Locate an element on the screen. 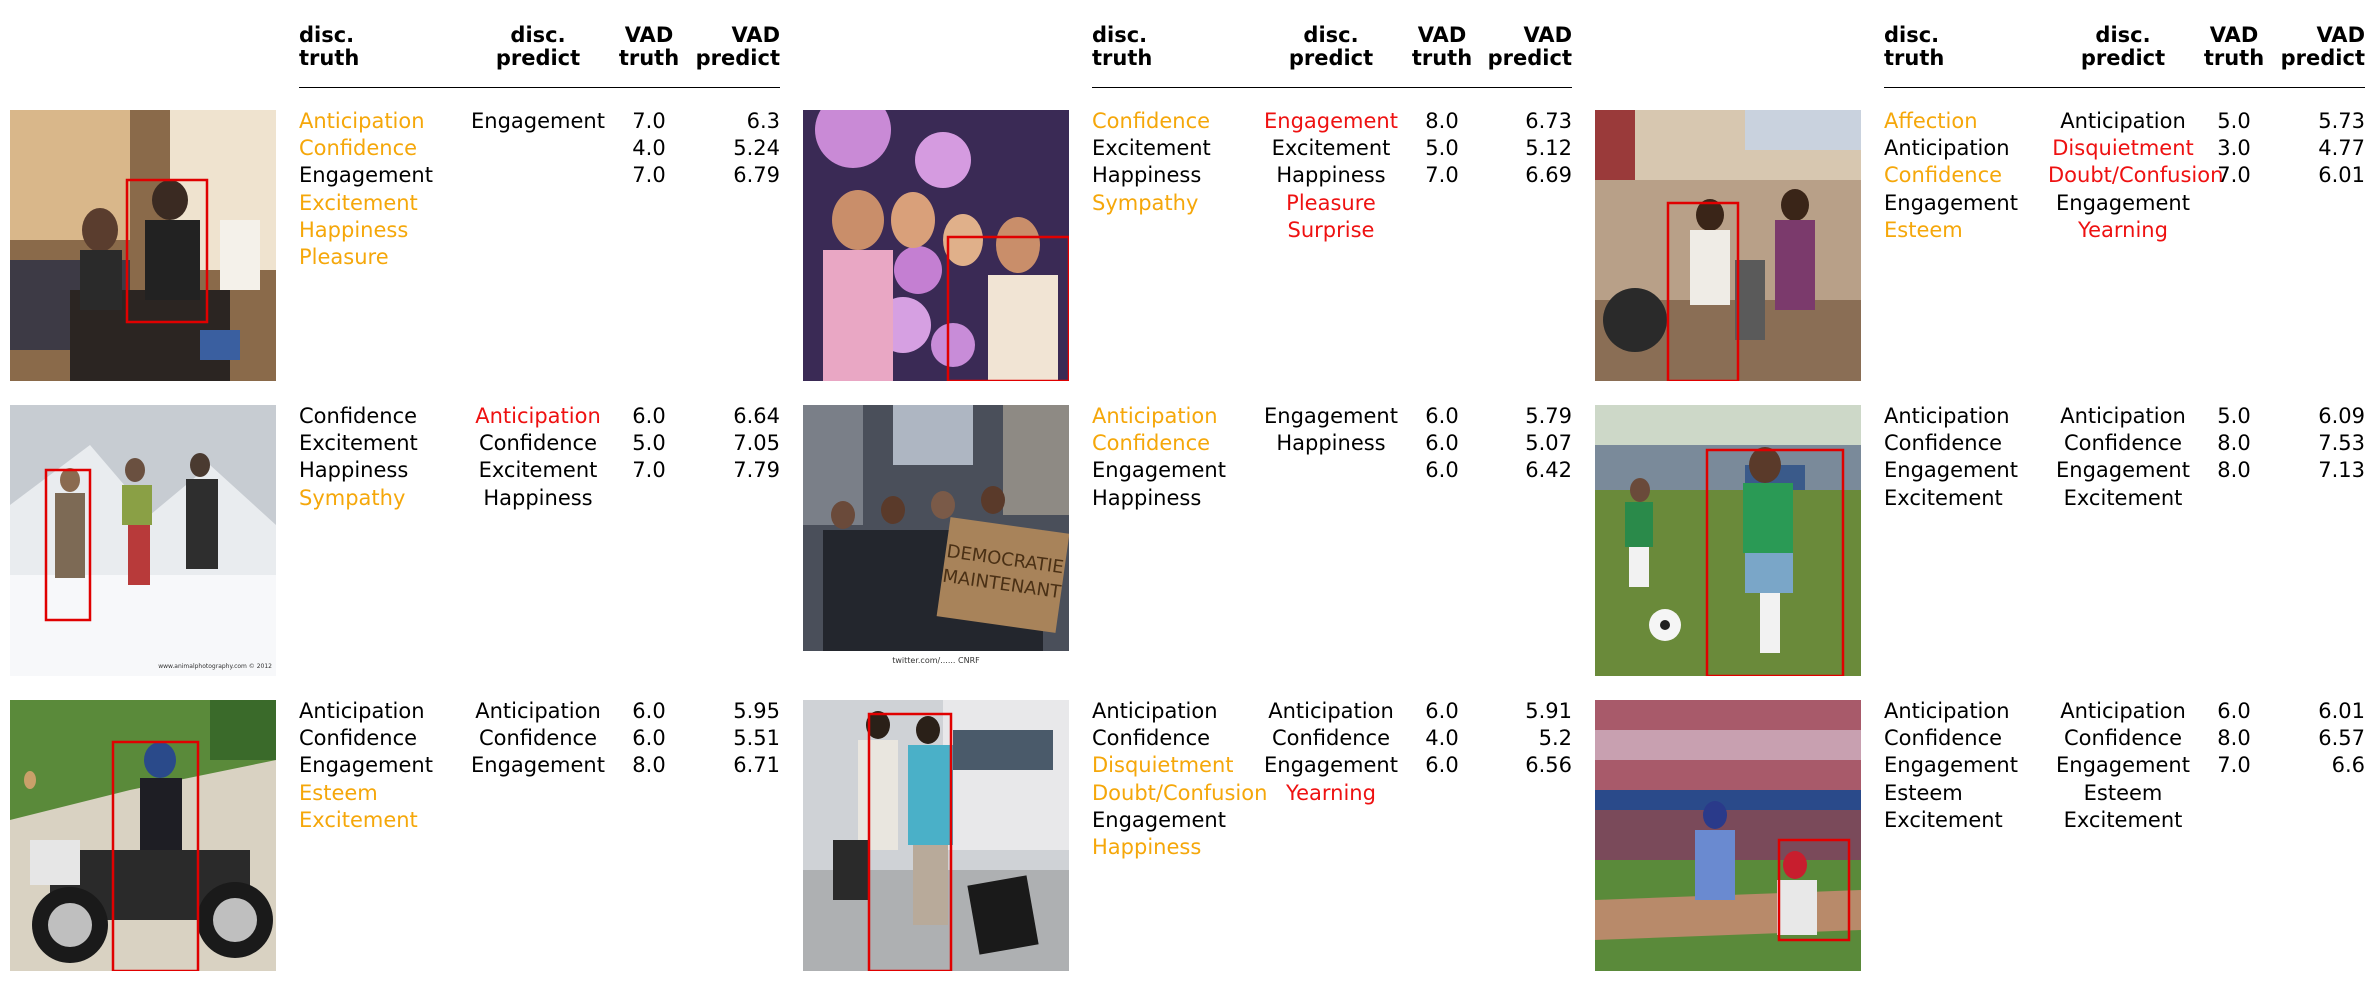  disc-predict-list-item: Surprise is located at coordinates (1331, 229).